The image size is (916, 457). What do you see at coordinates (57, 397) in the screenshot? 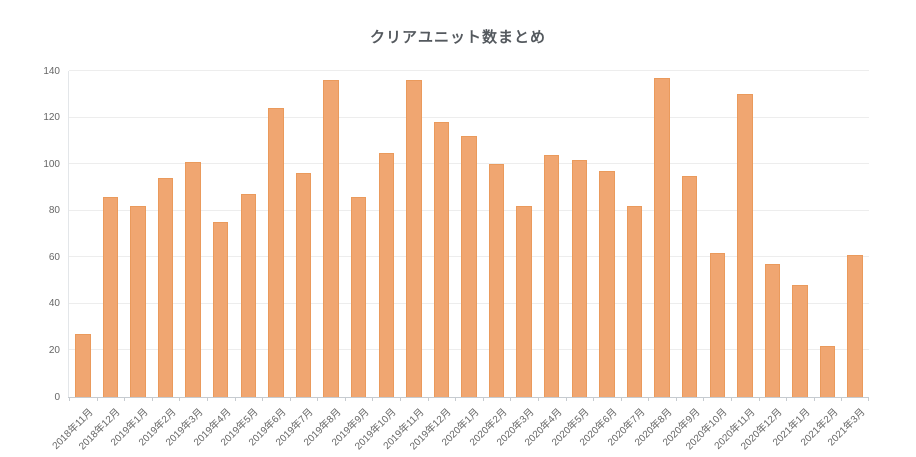
I see `y-axis-tick-label: 0` at bounding box center [57, 397].